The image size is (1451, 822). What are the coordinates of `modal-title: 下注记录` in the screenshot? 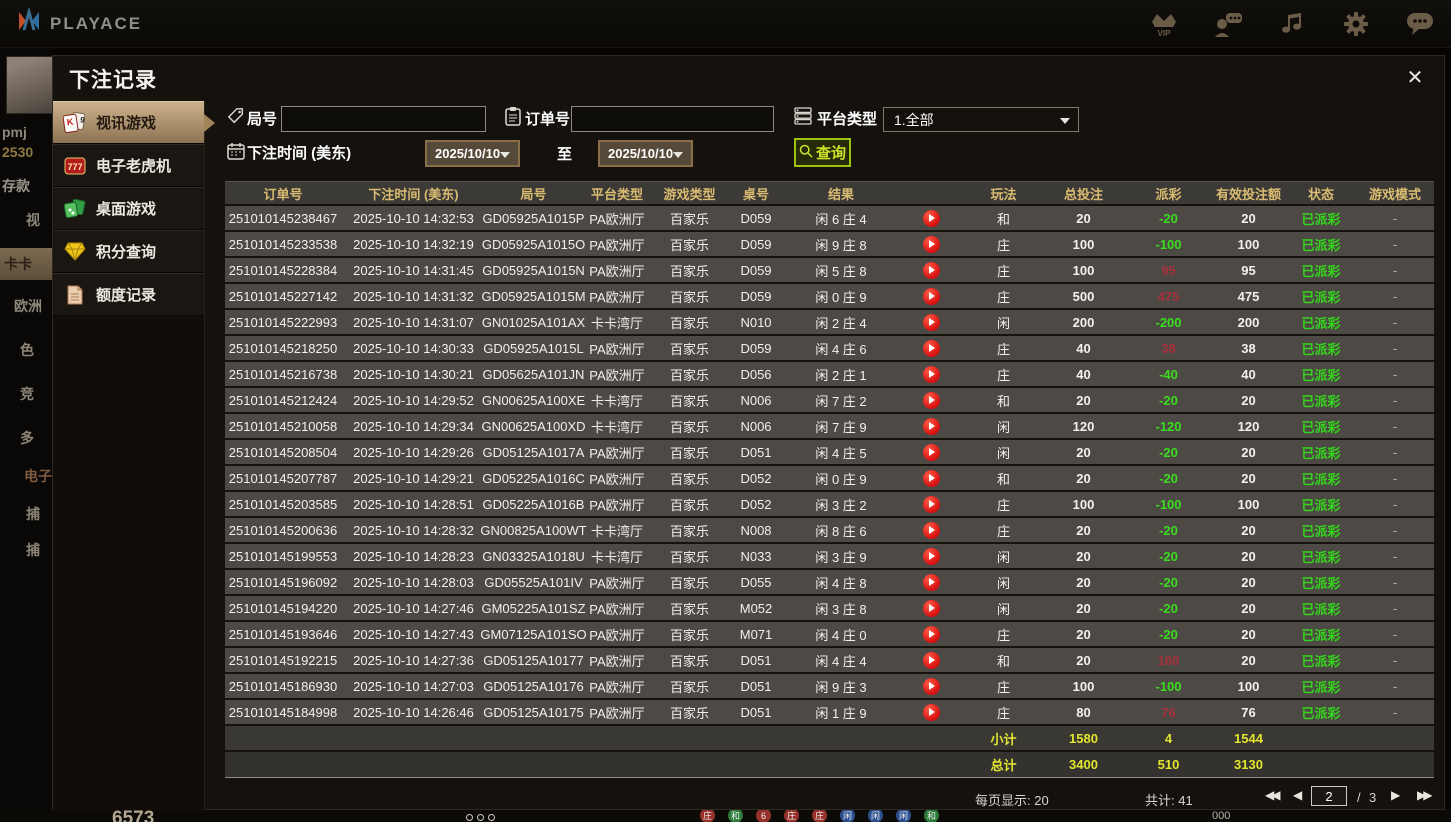 It's located at (113, 80).